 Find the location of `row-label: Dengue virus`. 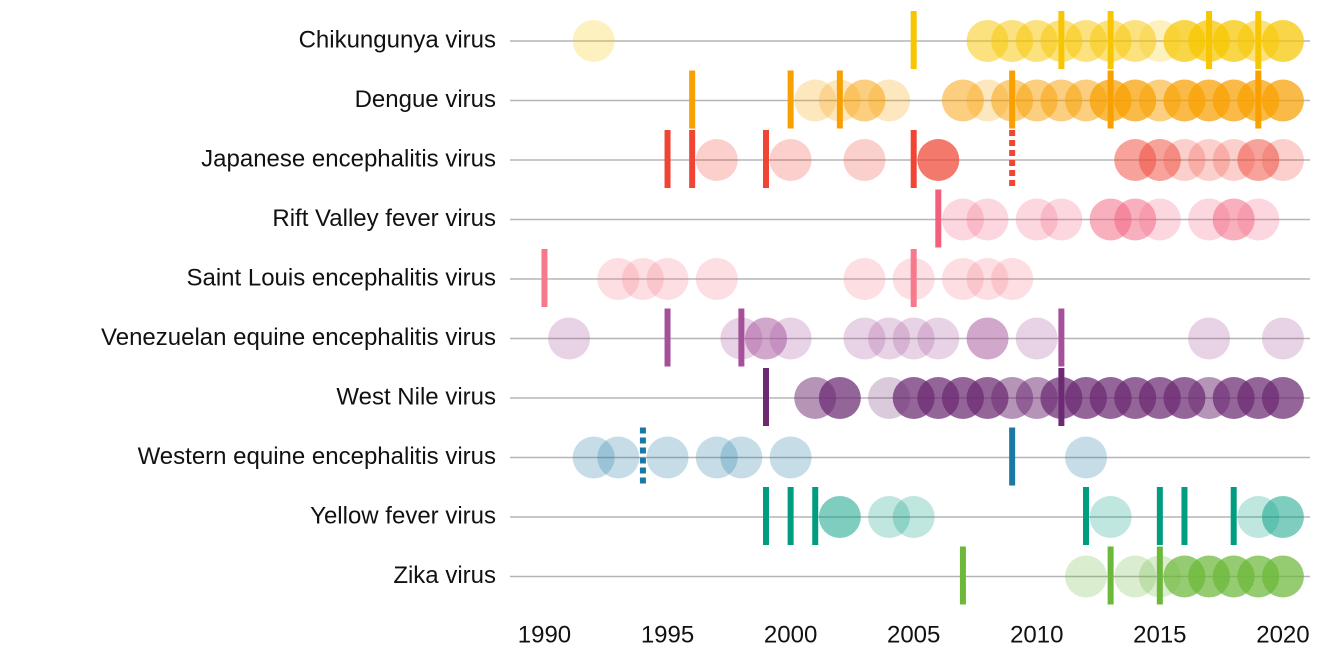

row-label: Dengue virus is located at coordinates (425, 99).